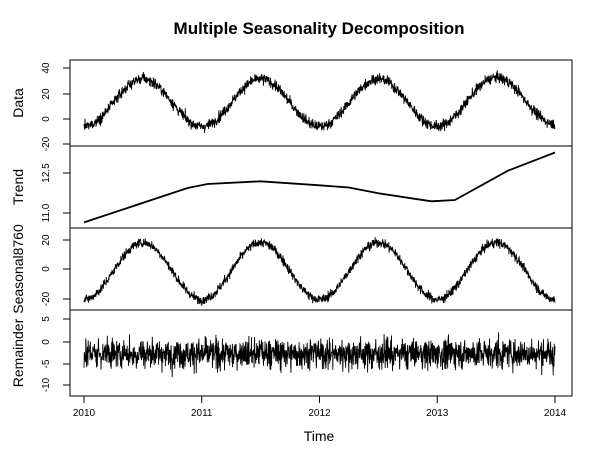  I want to click on y-tick-label: 12.5, so click(46, 173).